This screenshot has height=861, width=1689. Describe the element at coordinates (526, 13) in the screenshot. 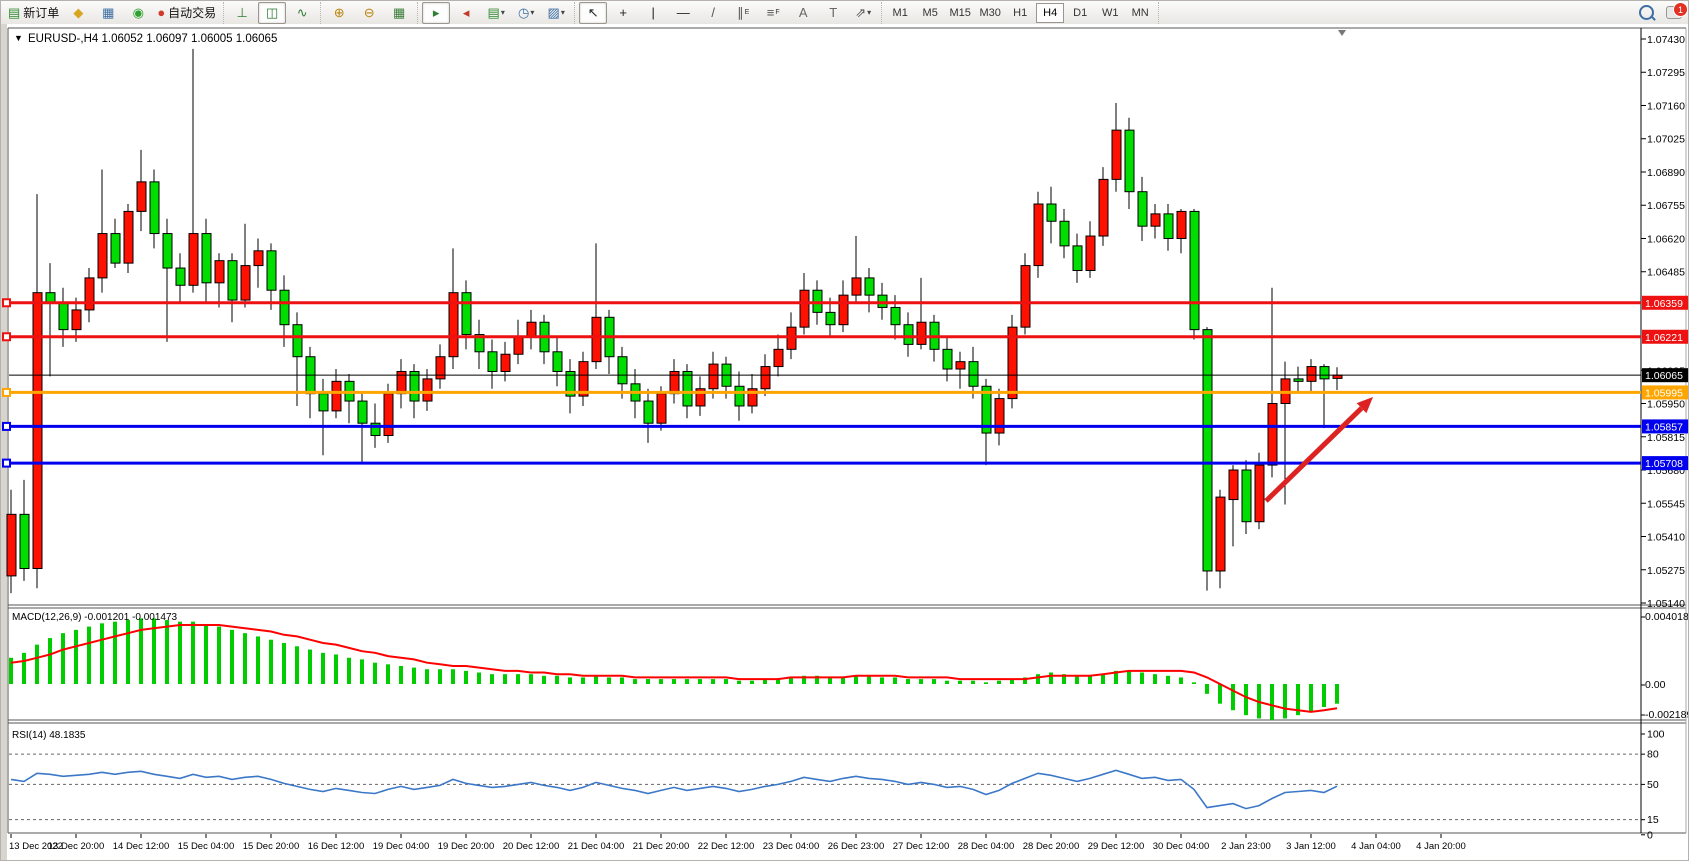

I see `period-icon: ◷ ▾` at that location.